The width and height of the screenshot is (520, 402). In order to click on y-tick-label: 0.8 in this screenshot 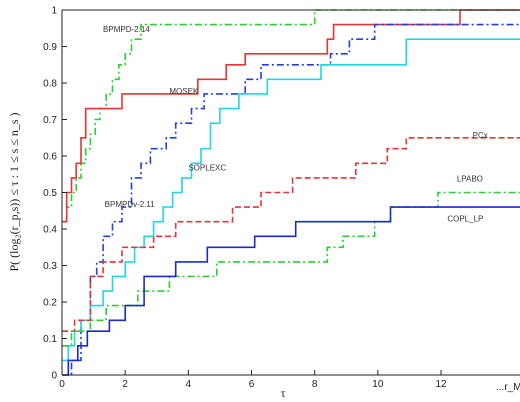, I will do `click(50, 84)`.